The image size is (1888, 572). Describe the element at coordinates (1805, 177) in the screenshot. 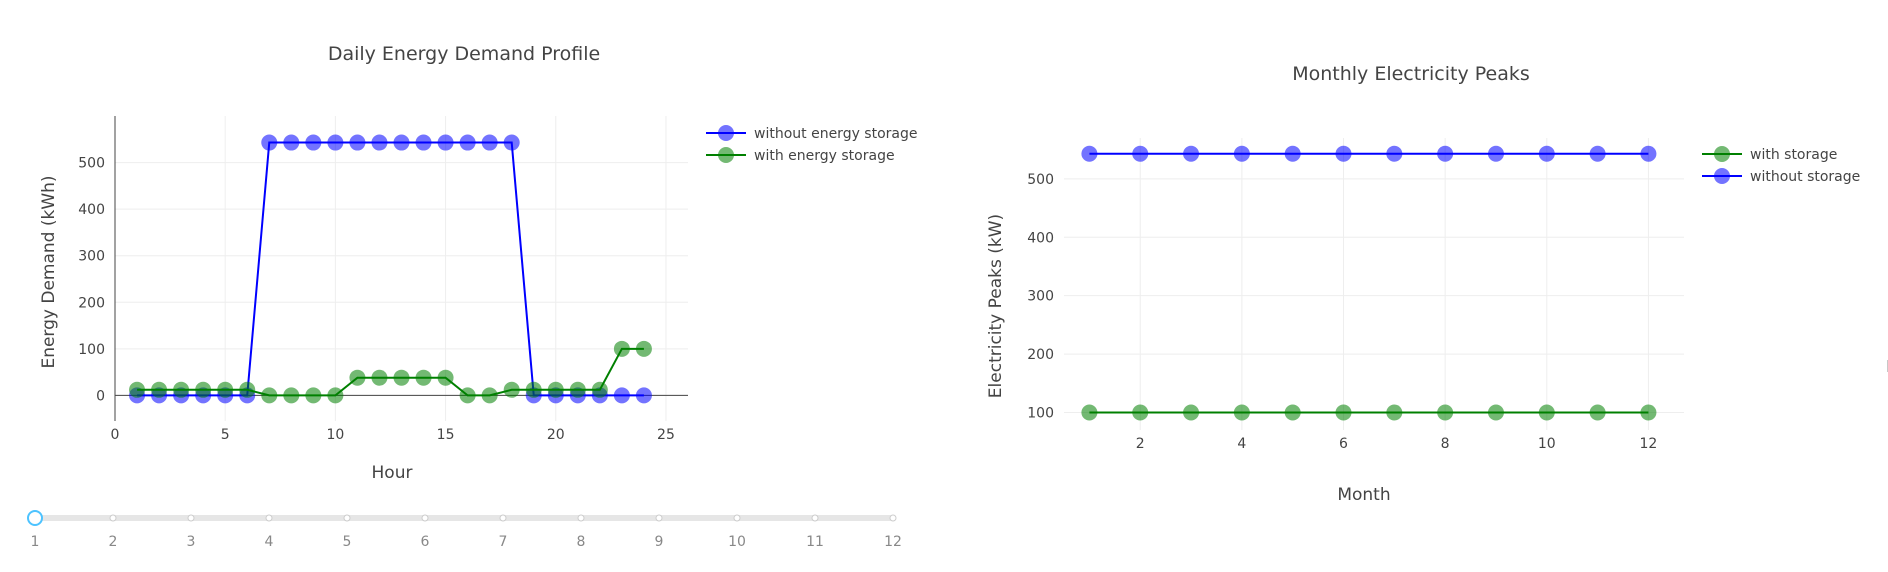

I see `chart2-legend-label: without storage` at that location.